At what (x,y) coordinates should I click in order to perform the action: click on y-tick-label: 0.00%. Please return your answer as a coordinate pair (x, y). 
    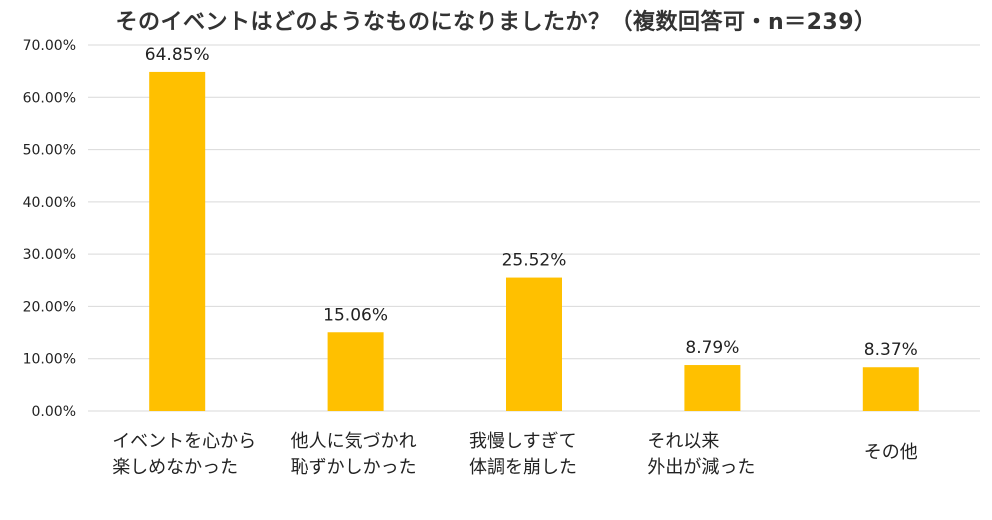
    Looking at the image, I should click on (54, 412).